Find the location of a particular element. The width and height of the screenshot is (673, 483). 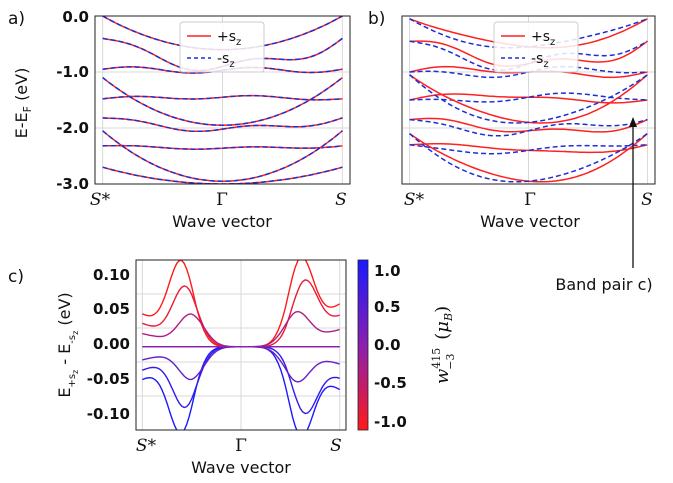

ytick-c-2: 0.00 is located at coordinates (111, 344).